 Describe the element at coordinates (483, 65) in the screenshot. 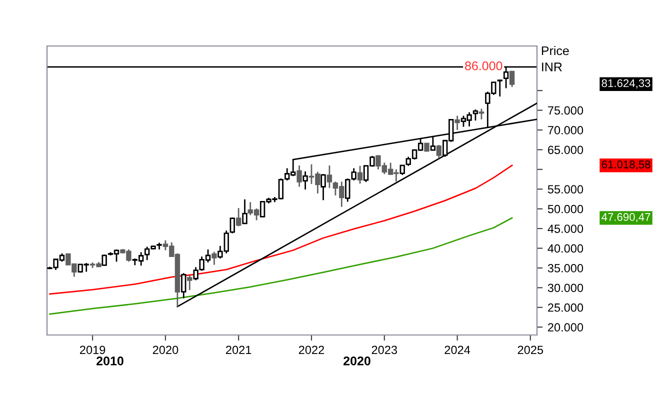

I see `ref-line-label: 86.000` at that location.